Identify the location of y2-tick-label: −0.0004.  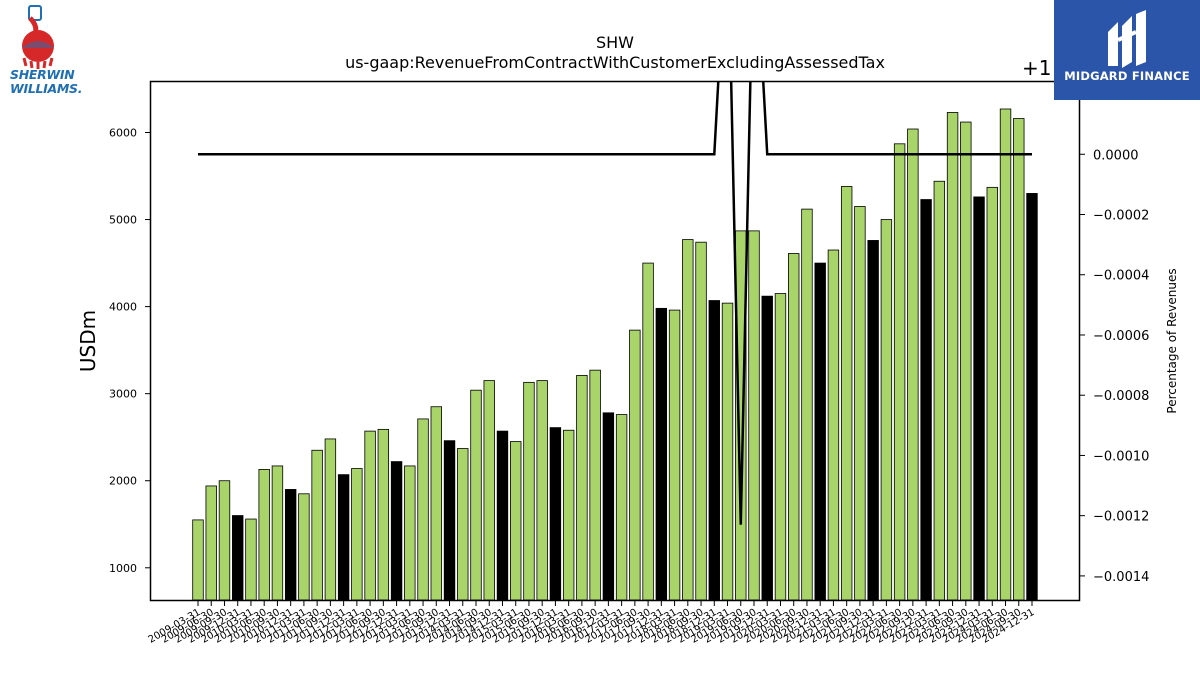
(1121, 276).